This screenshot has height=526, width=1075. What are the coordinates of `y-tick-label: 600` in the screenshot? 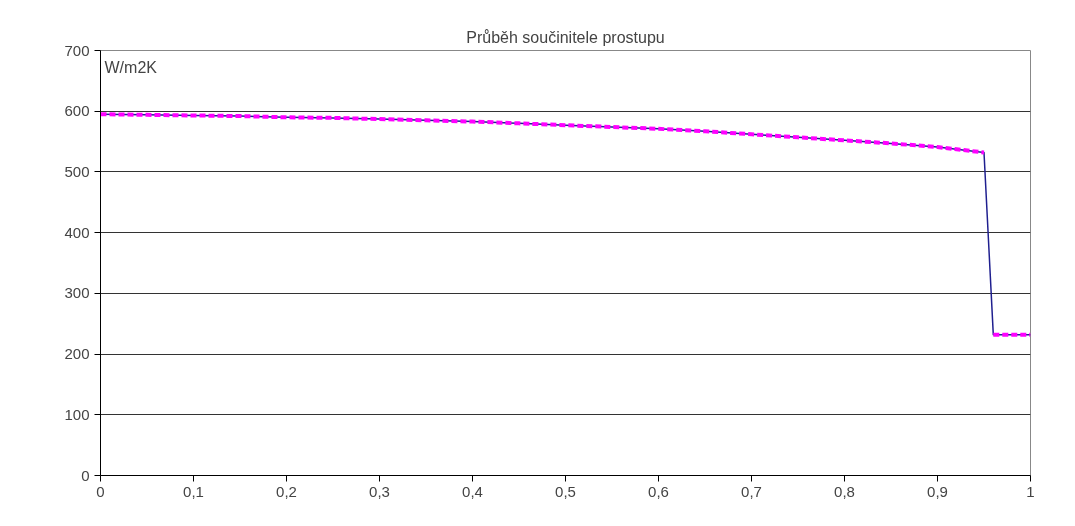 It's located at (77, 111).